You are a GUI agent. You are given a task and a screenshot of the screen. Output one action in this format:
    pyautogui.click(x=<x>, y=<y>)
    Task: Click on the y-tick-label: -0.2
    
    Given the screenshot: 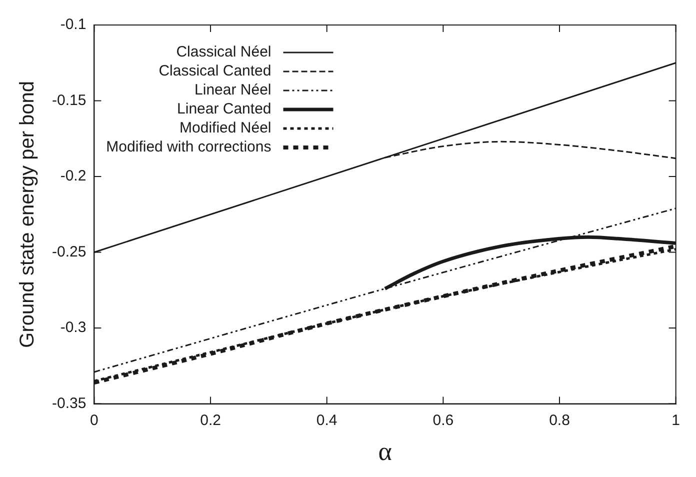 What is the action you would take?
    pyautogui.click(x=73, y=176)
    